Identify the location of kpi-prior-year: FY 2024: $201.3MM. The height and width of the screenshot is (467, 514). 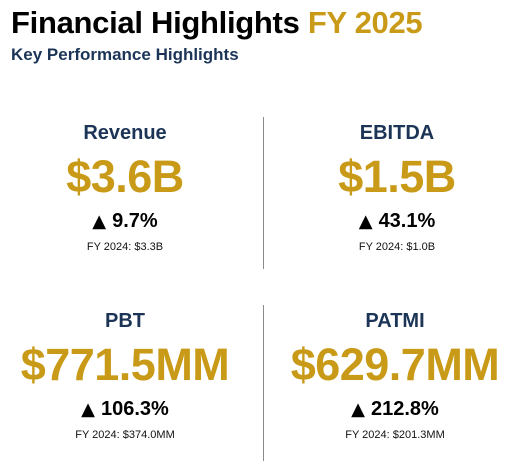
(395, 435).